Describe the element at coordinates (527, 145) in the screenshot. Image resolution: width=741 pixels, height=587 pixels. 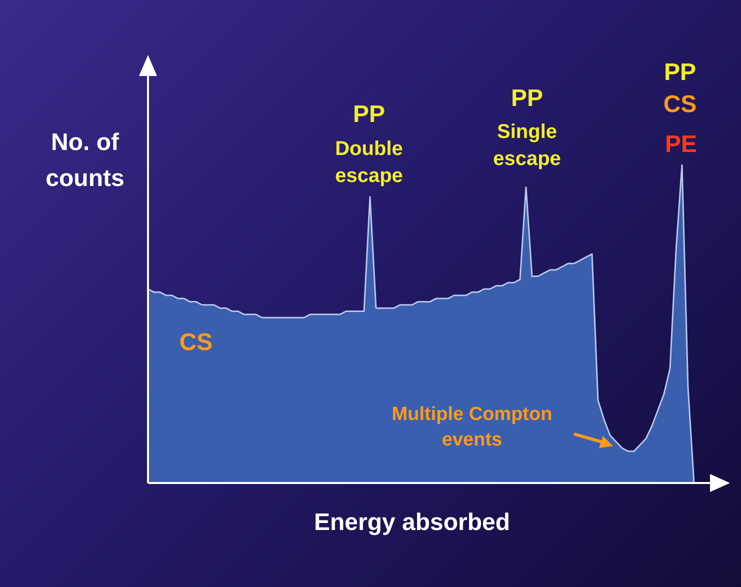
I see `annotation: Single escape` at that location.